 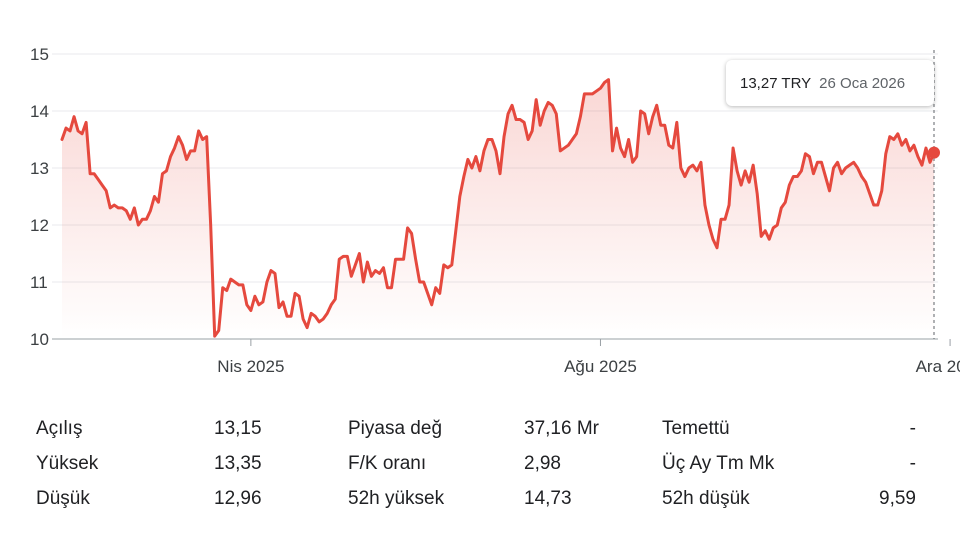 I want to click on stat-label-quarterly-div: Üç Ay Tm Mk, so click(x=718, y=463).